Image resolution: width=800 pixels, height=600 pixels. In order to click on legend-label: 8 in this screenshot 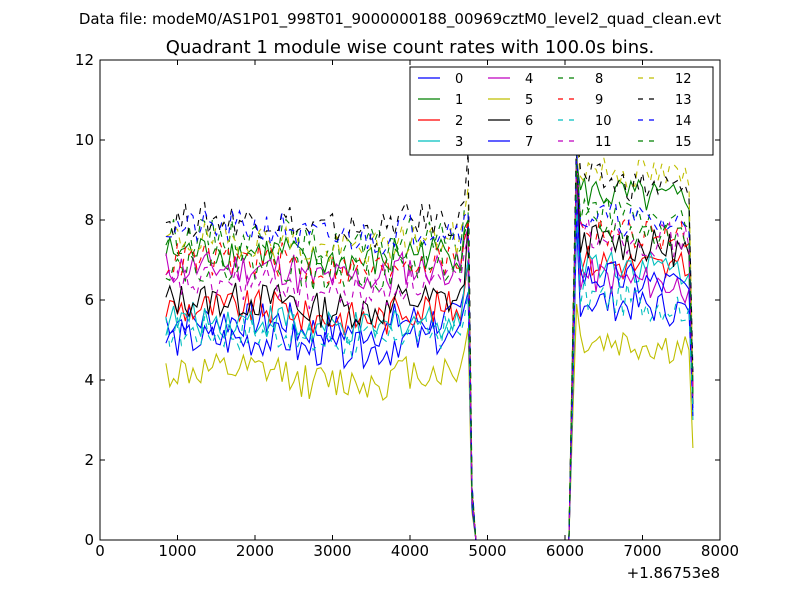, I will do `click(599, 79)`.